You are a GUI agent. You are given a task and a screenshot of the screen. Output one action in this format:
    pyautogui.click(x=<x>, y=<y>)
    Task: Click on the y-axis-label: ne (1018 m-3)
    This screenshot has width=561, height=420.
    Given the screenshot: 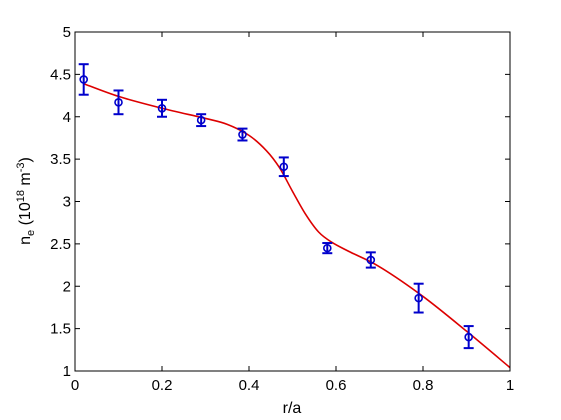 What is the action you would take?
    pyautogui.click(x=26, y=201)
    